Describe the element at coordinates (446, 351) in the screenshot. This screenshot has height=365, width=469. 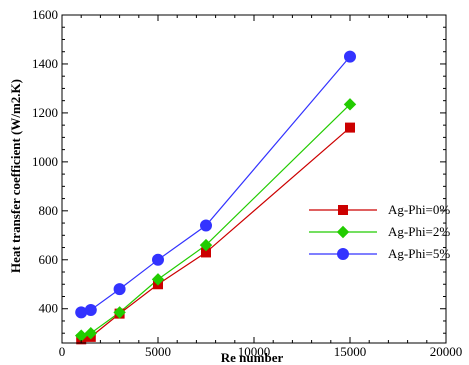
I see `x-tick-label: 20000` at that location.